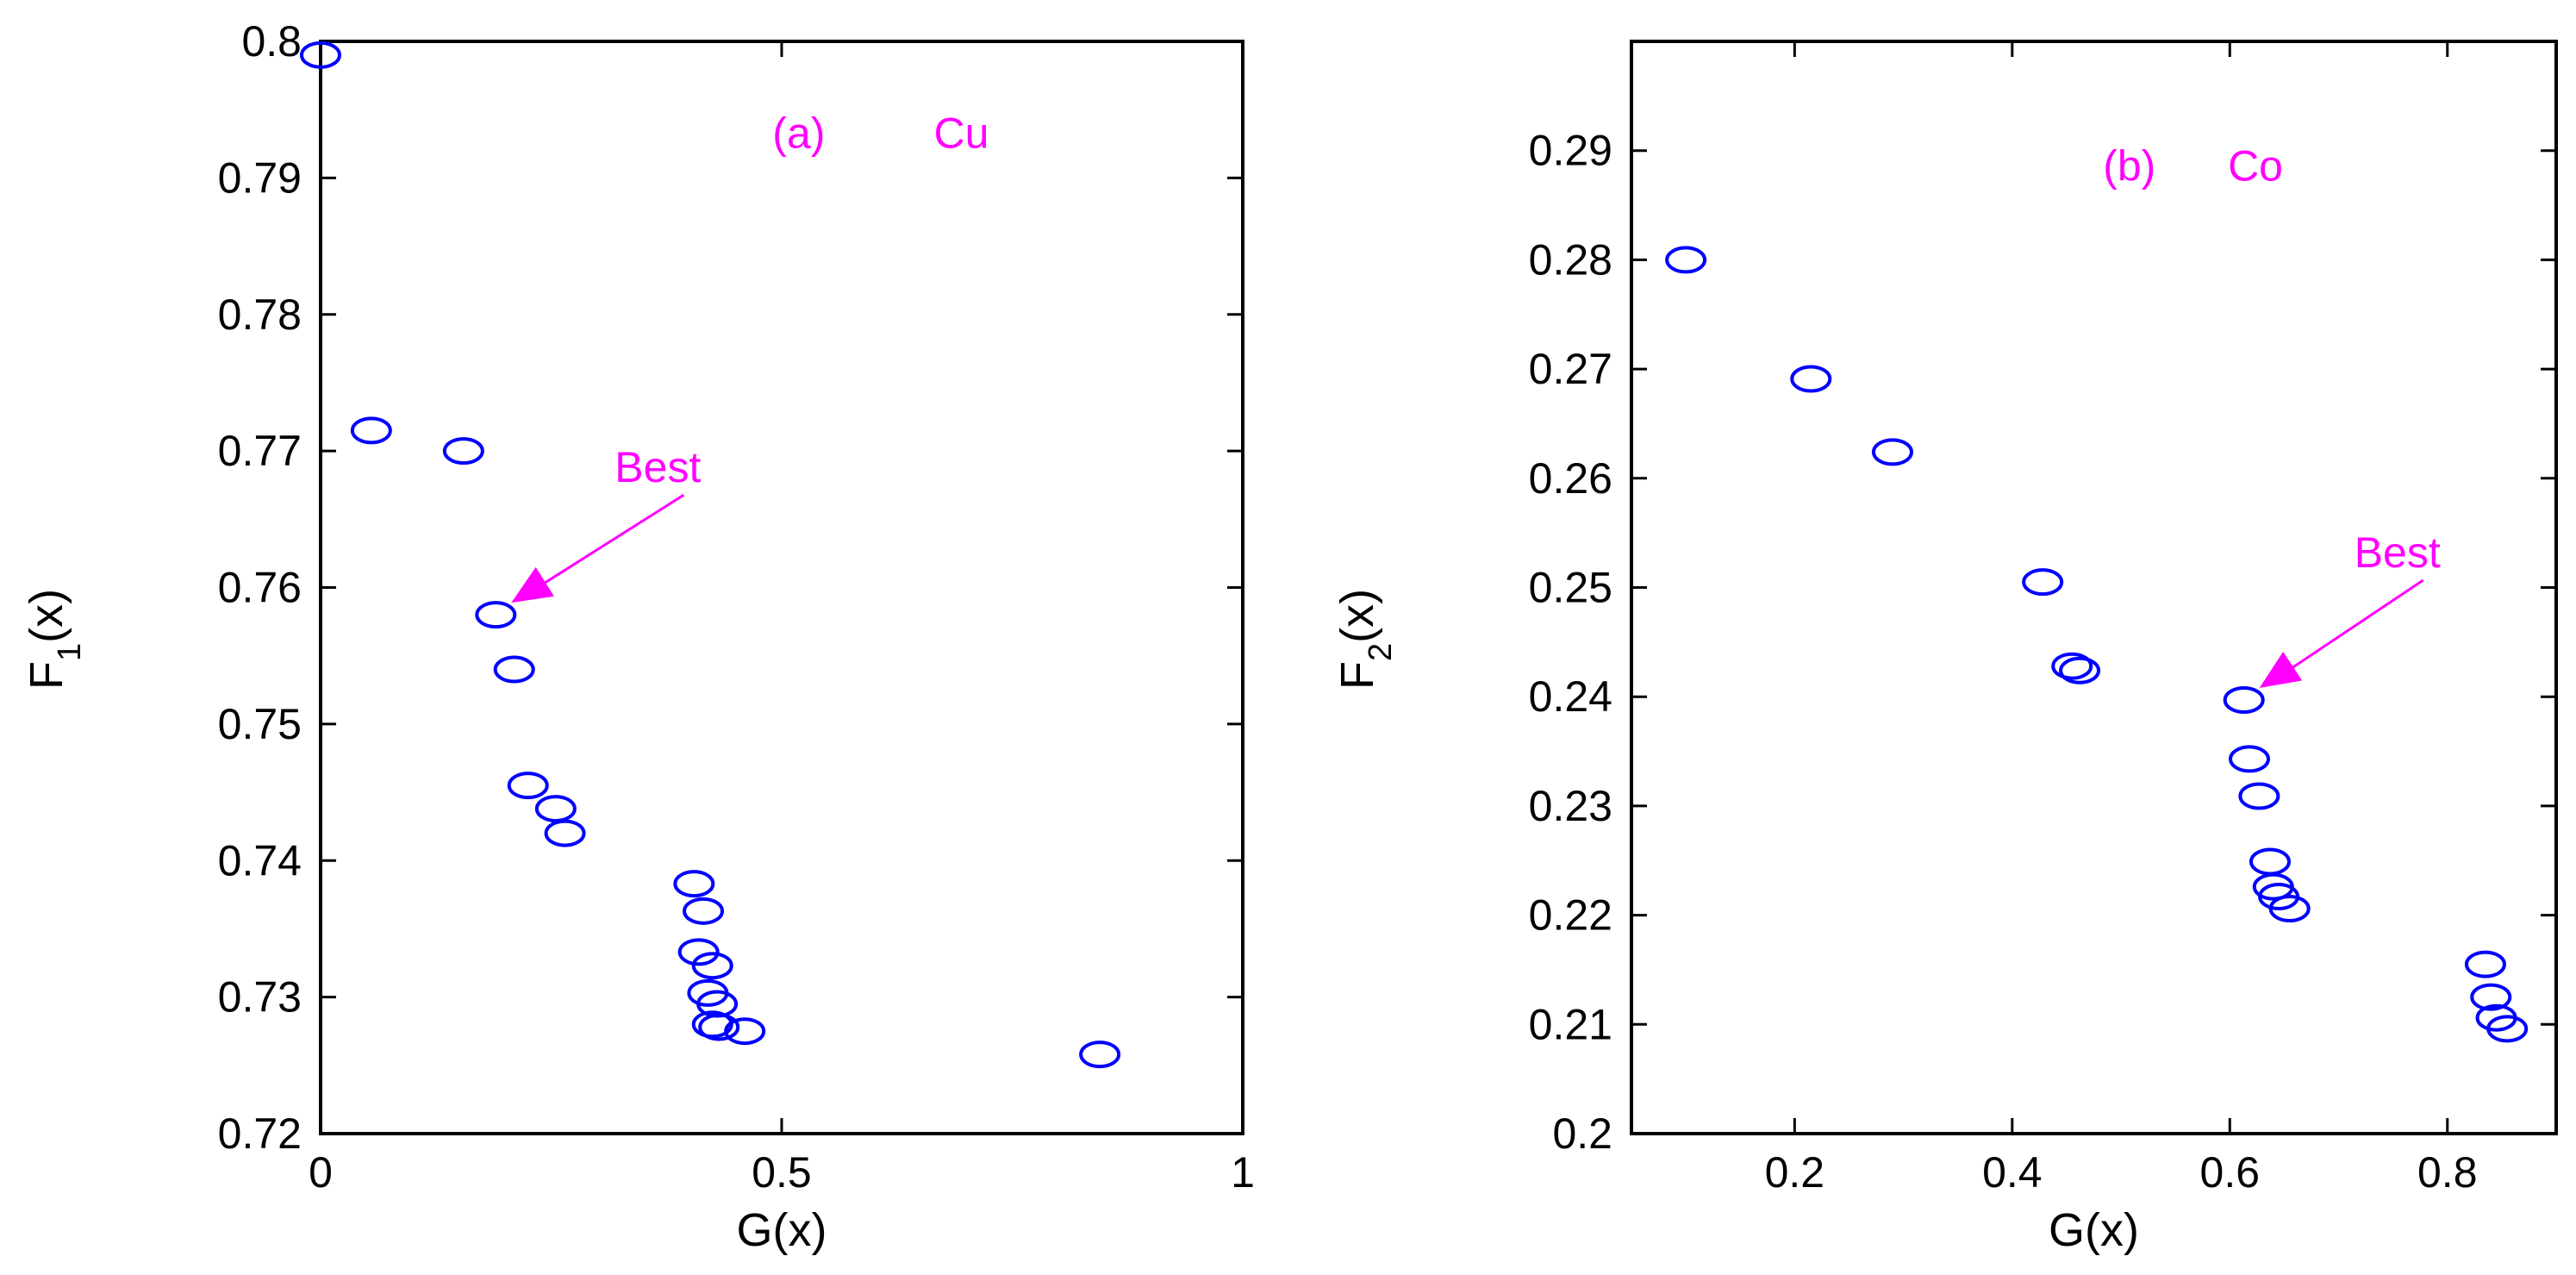 The width and height of the screenshot is (2576, 1275). I want to click on y-tick-label: 0.8, so click(271, 41).